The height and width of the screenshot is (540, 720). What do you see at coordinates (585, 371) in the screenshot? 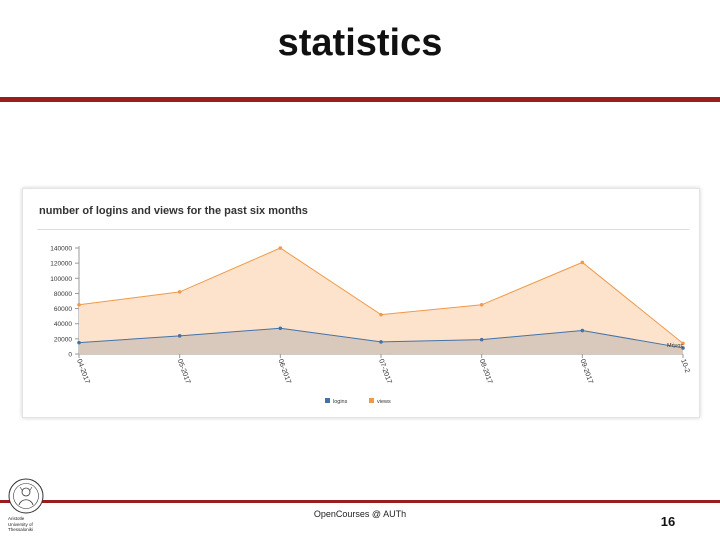
I see `x-tick-label: 09-2017` at bounding box center [585, 371].